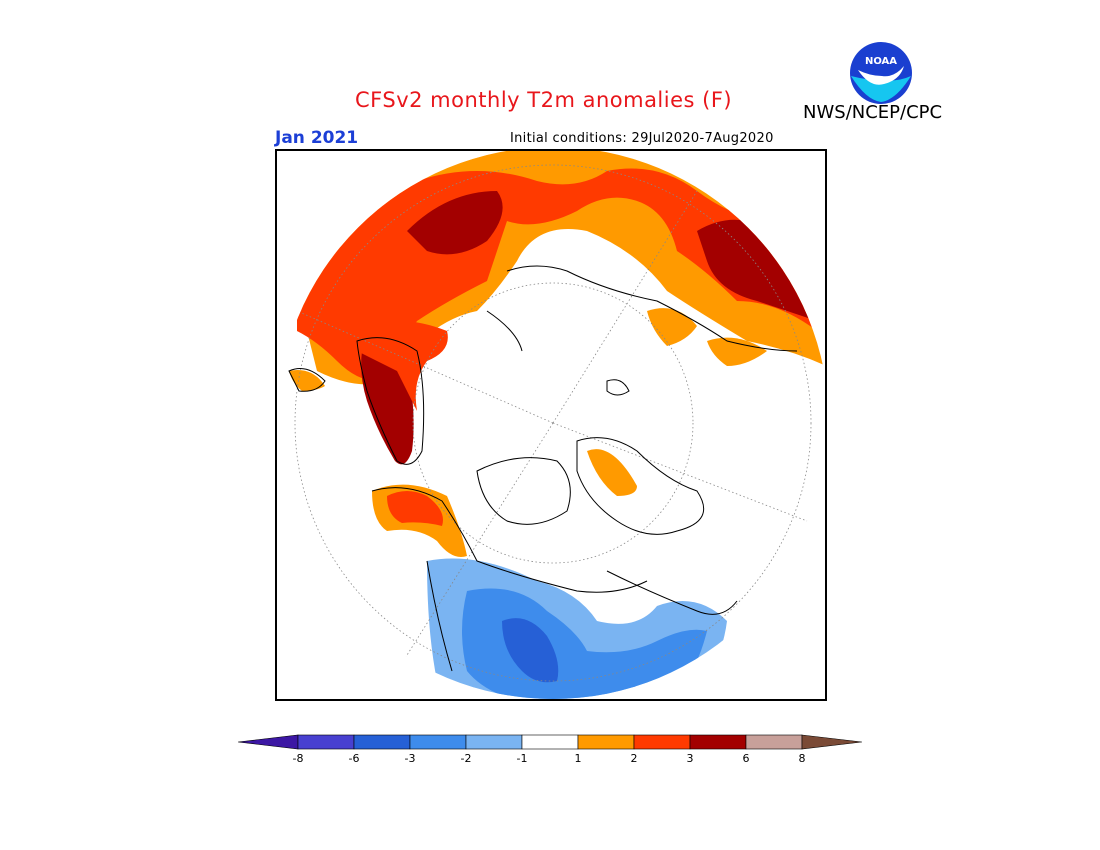 The width and height of the screenshot is (1100, 850). What do you see at coordinates (642, 138) in the screenshot?
I see `initial-conditions: Initial conditions: 29Jul2020-7Aug2020` at bounding box center [642, 138].